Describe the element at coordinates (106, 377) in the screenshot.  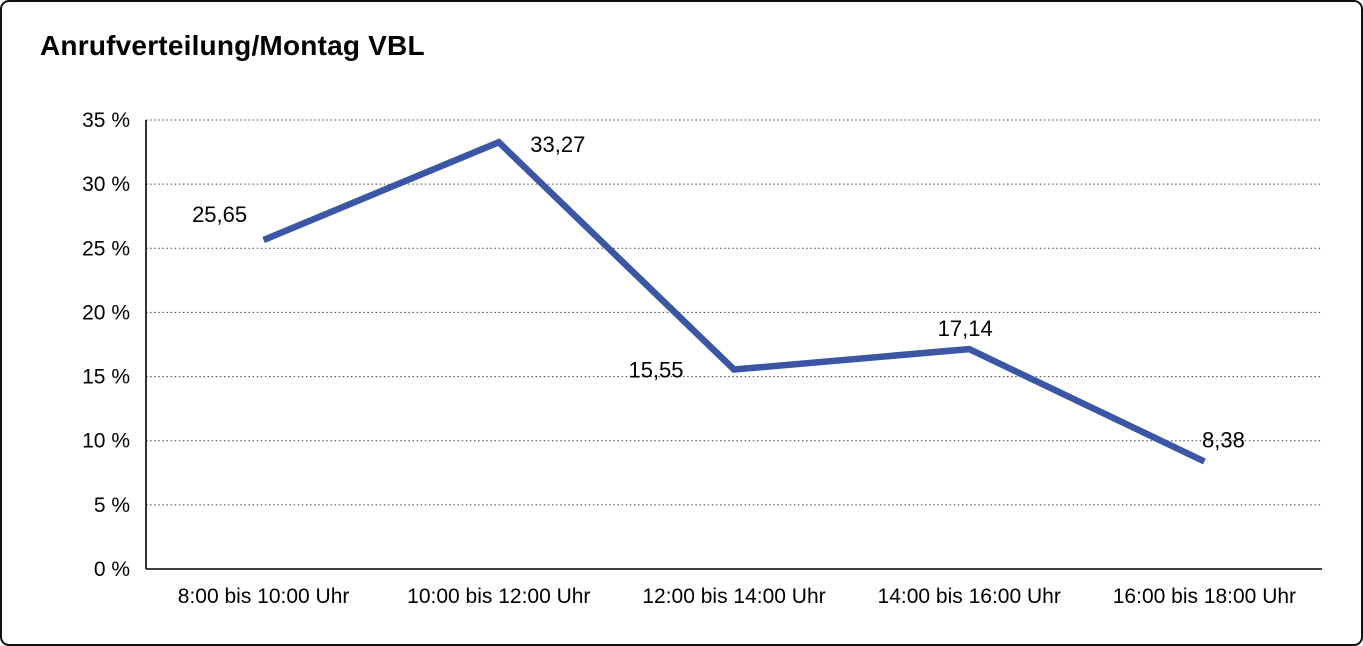
I see `y-tick-label: 15 %` at that location.